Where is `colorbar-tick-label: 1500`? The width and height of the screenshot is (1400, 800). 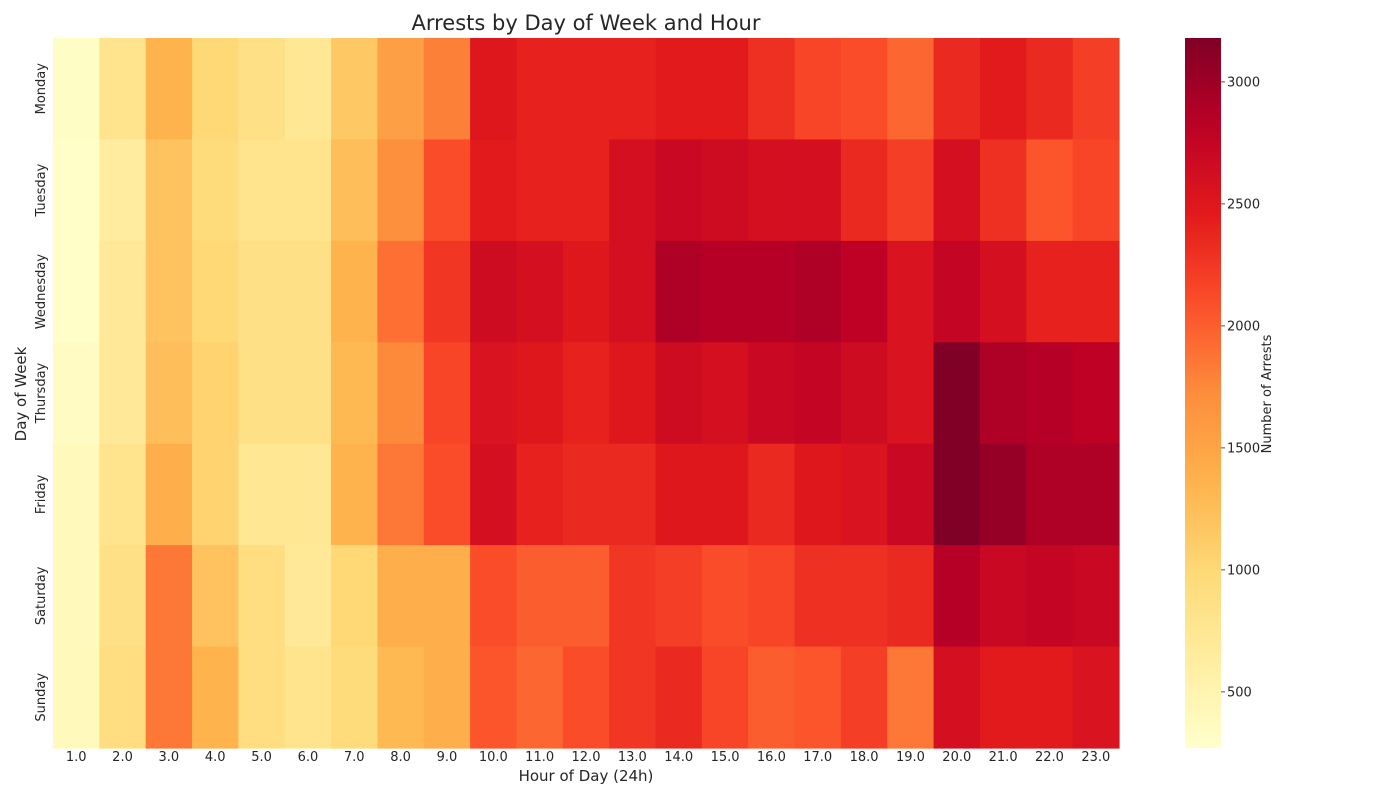
colorbar-tick-label: 1500 is located at coordinates (1243, 448).